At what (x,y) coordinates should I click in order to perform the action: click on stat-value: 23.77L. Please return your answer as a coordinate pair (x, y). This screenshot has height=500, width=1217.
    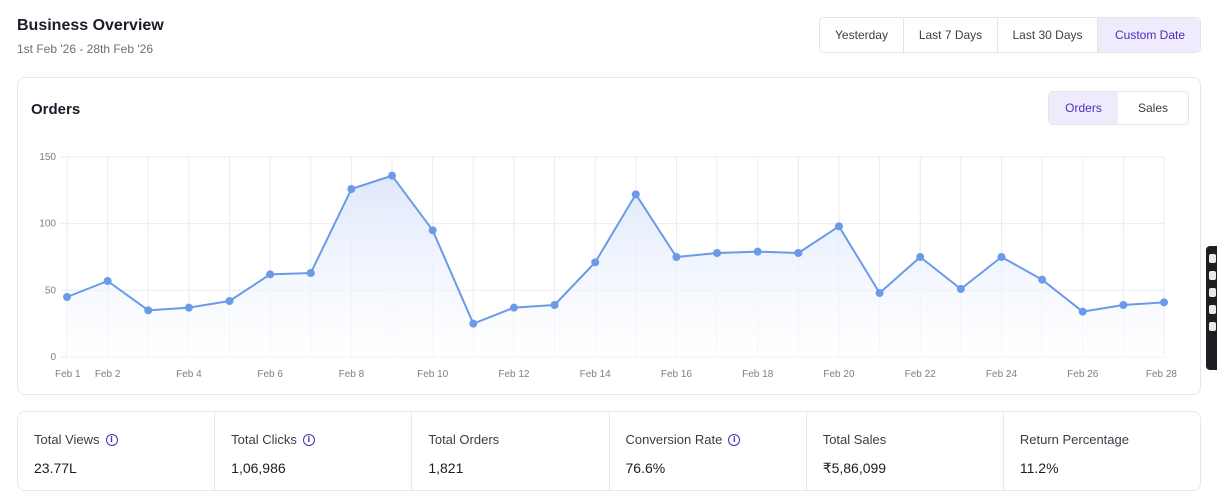
    Looking at the image, I should click on (55, 468).